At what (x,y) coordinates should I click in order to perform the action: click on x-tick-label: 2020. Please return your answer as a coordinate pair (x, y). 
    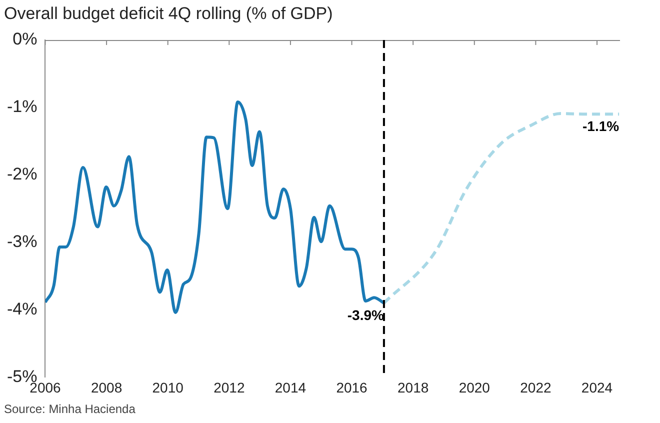
    Looking at the image, I should click on (474, 387).